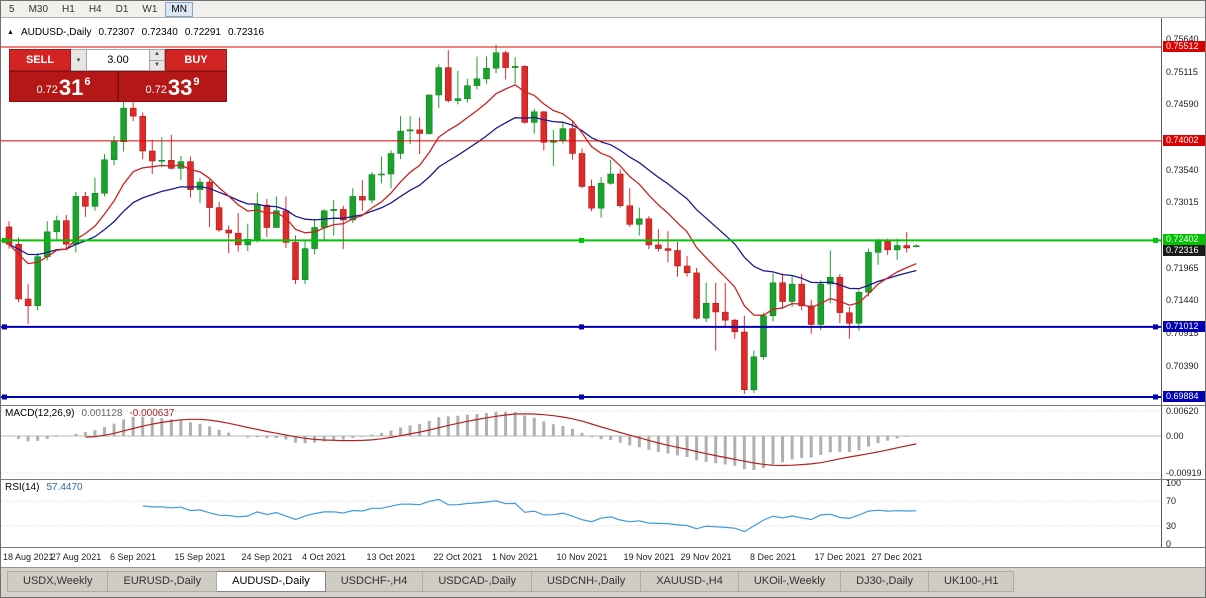 The width and height of the screenshot is (1206, 598). I want to click on timeframe-m30: M30, so click(38, 9).